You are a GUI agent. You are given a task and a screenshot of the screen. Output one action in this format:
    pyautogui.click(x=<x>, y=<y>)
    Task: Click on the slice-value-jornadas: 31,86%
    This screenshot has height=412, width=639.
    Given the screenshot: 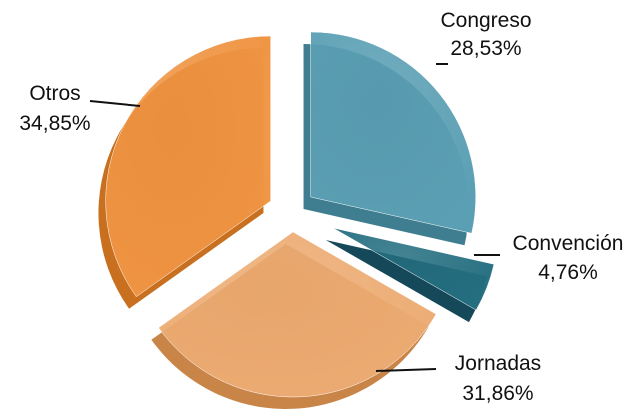 What is the action you would take?
    pyautogui.click(x=497, y=393)
    